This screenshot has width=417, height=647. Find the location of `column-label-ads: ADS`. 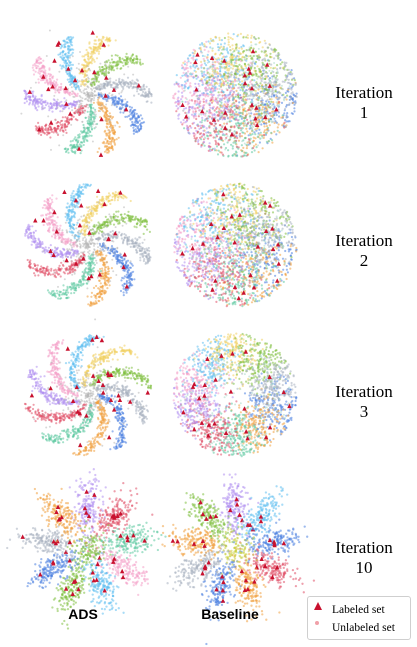

column-label-ads: ADS is located at coordinates (83, 614).